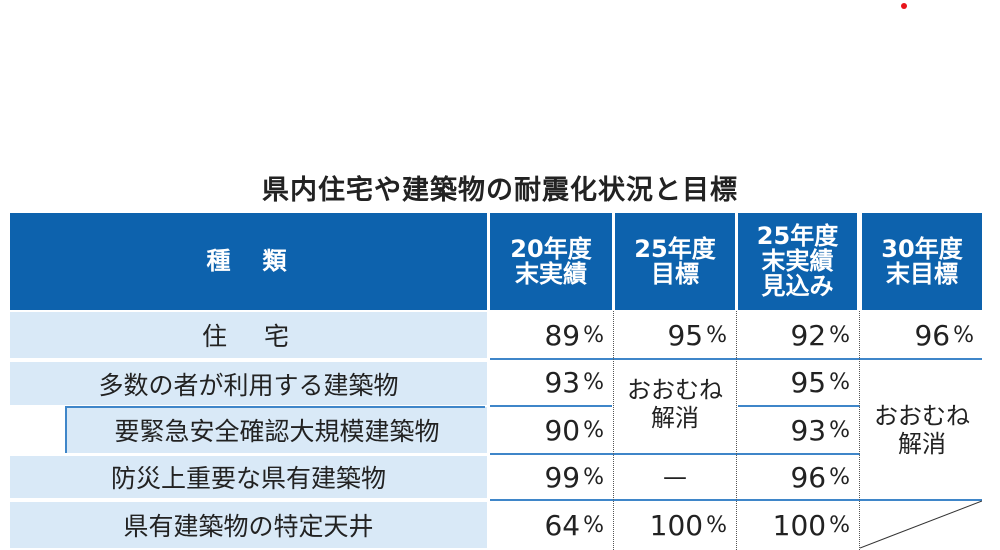 The width and height of the screenshot is (1000, 550). What do you see at coordinates (922, 261) in the screenshot?
I see `header-col-4: 30年度 末目標` at bounding box center [922, 261].